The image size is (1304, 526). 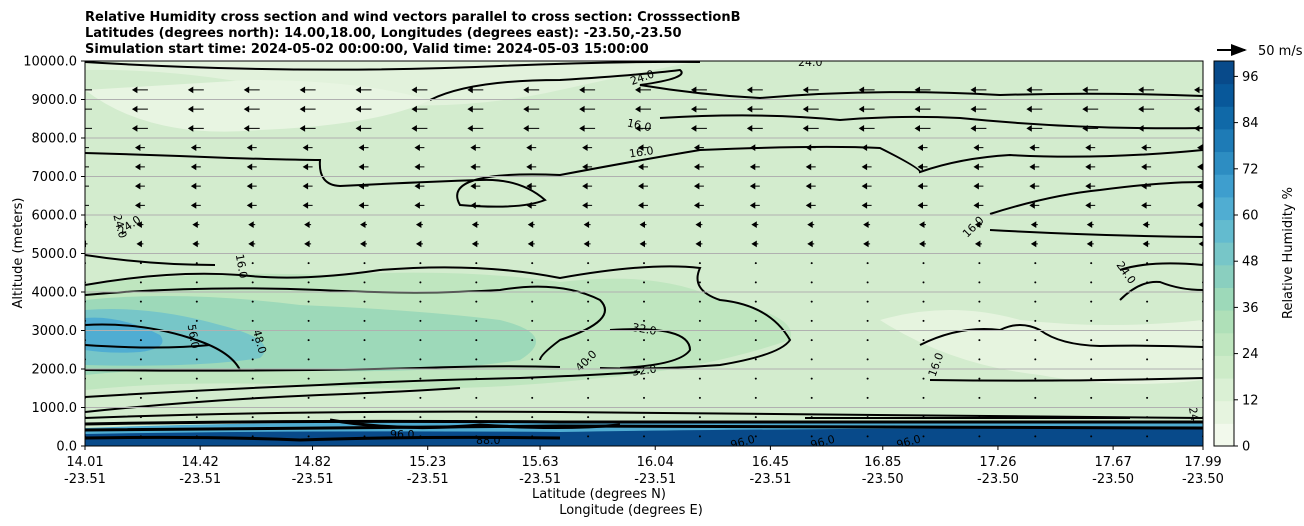 I want to click on y-tick-label: 1000.0, so click(x=55, y=408).